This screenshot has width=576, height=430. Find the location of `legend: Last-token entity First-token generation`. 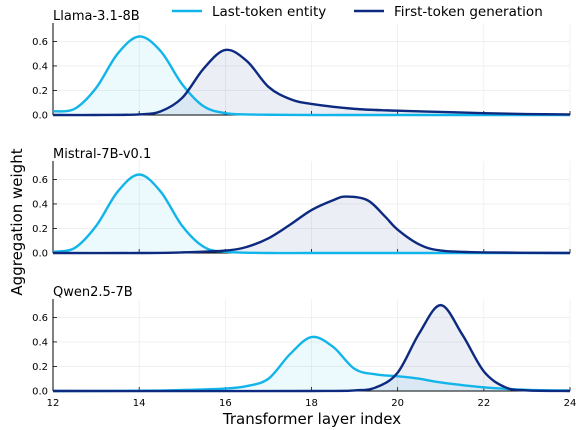

legend: Last-token entity First-token generation is located at coordinates (357, 12).